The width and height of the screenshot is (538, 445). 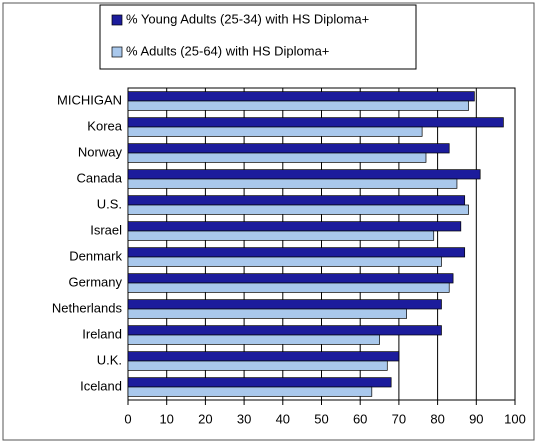 What do you see at coordinates (109, 203) in the screenshot?
I see `y-tick-label: U.S.` at bounding box center [109, 203].